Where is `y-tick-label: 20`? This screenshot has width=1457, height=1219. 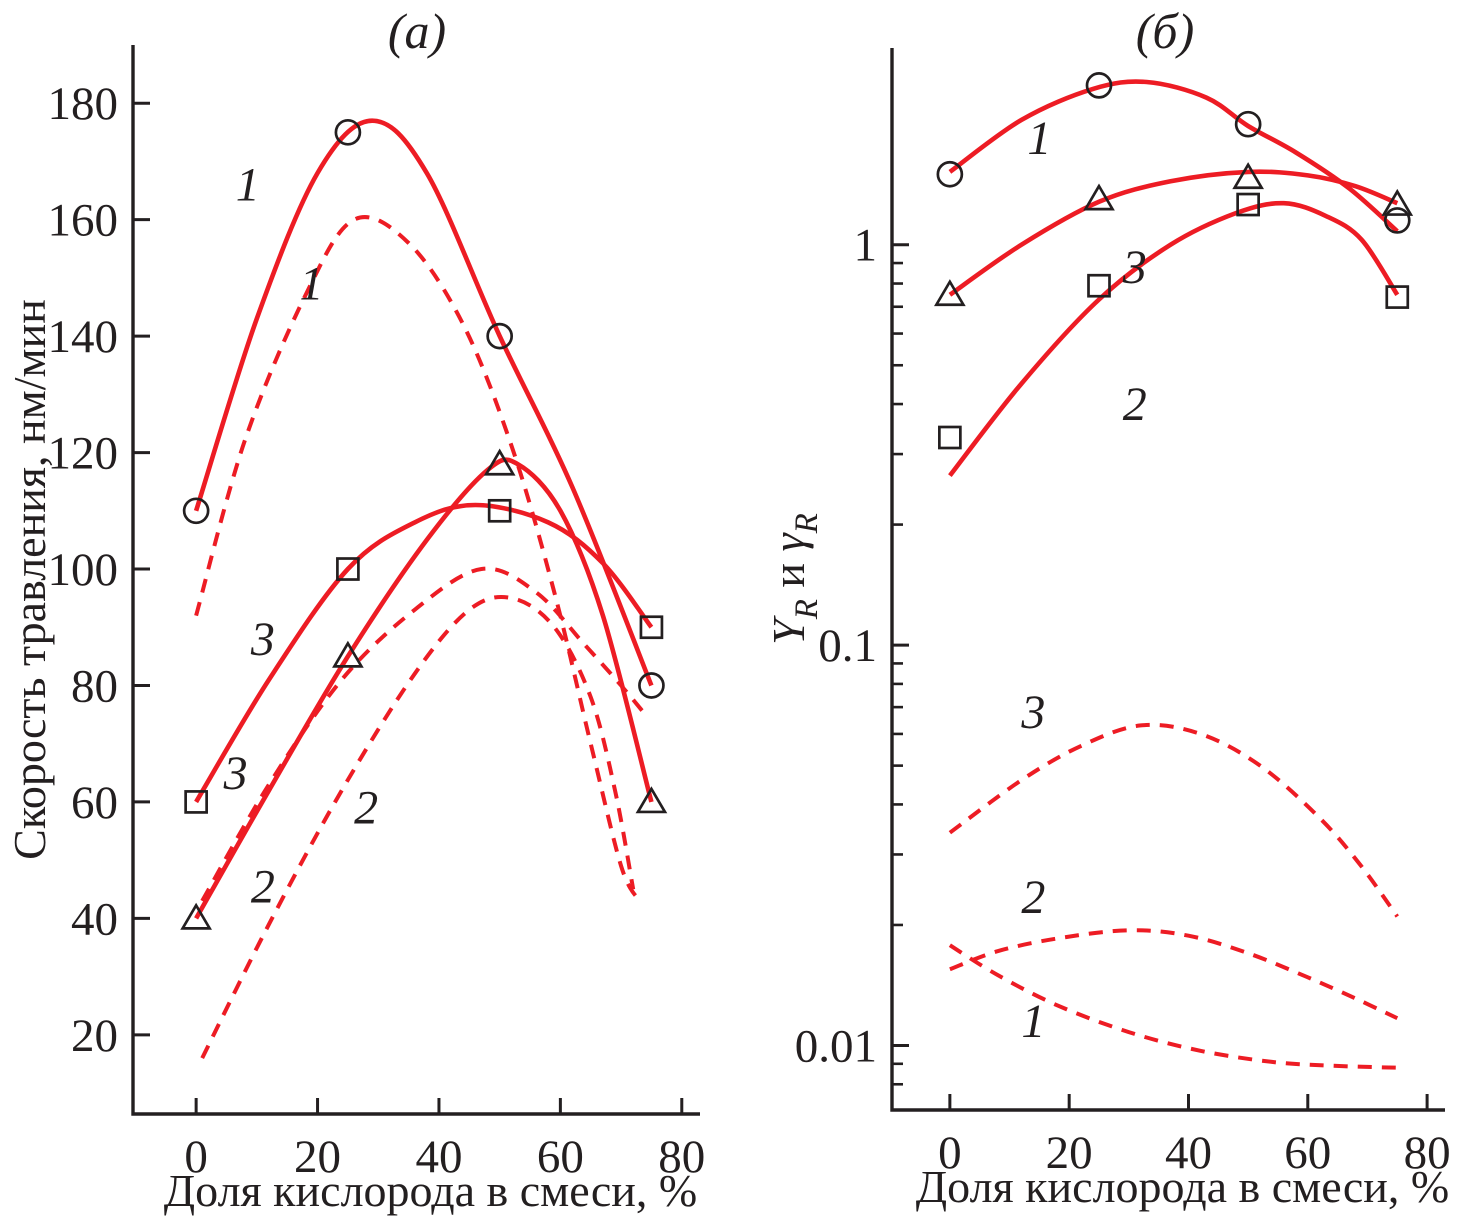 y-tick-label: 20 is located at coordinates (94, 1036).